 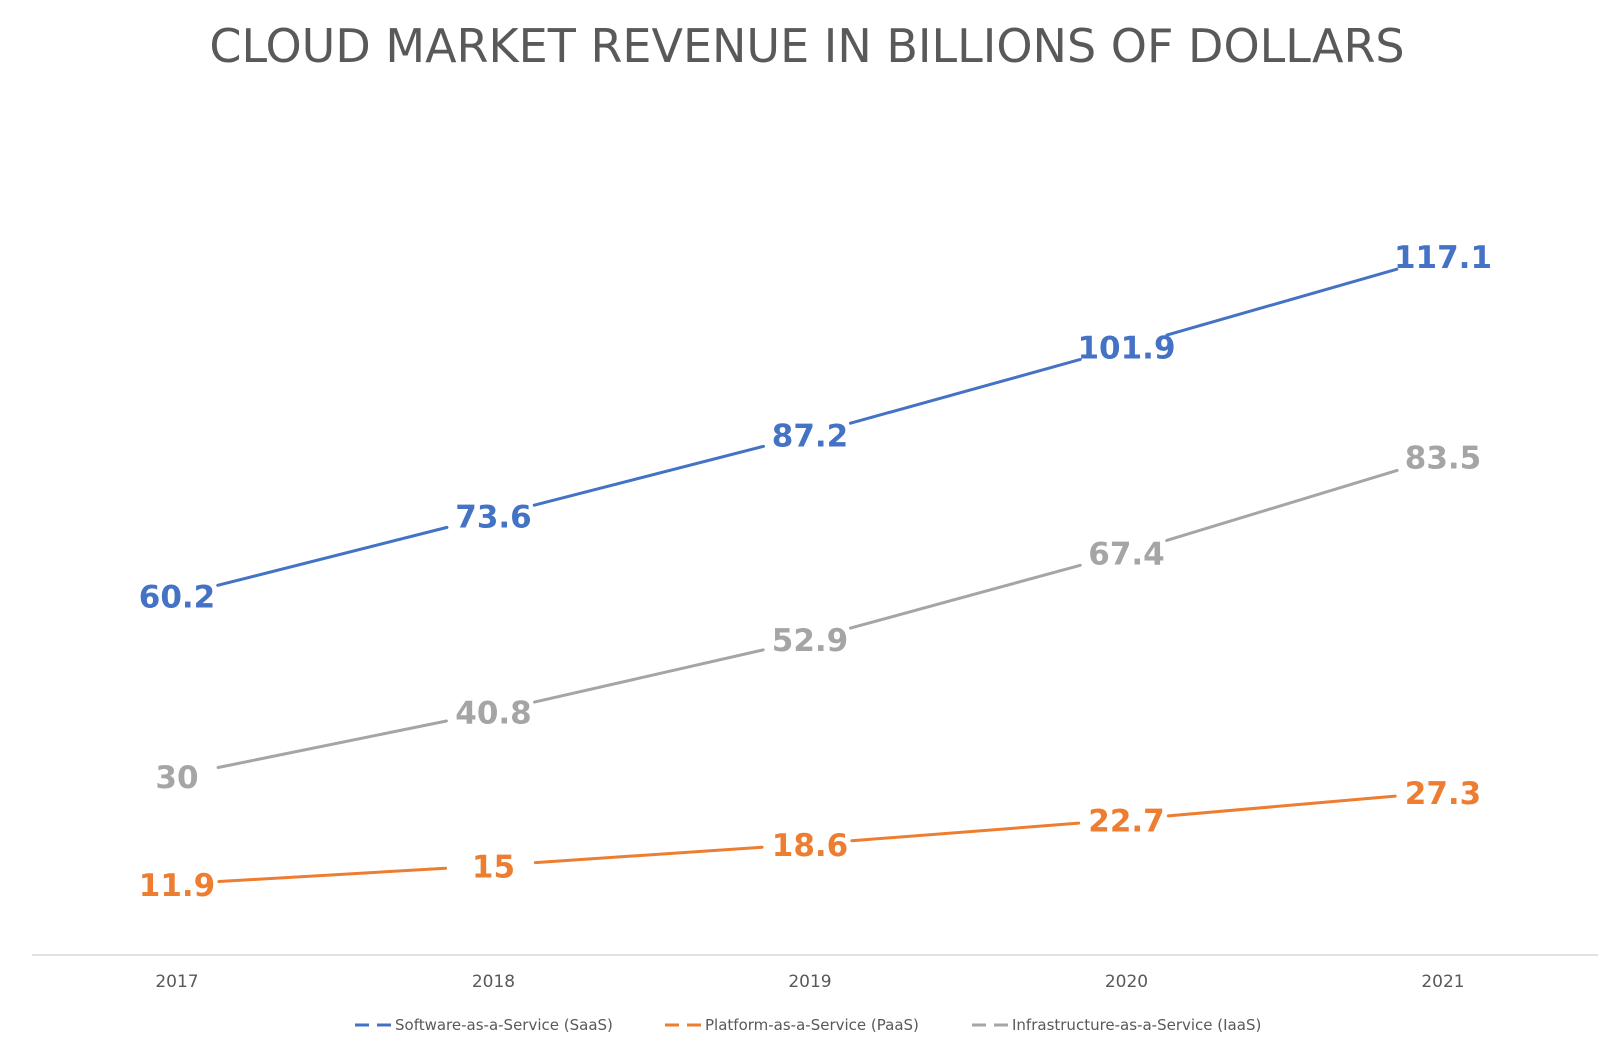 What do you see at coordinates (1126, 821) in the screenshot?
I see `data-label: 22.7` at bounding box center [1126, 821].